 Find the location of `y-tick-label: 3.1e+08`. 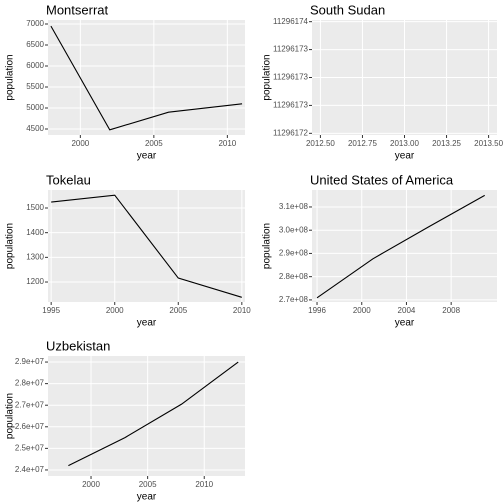

y-tick-label: 3.1e+08 is located at coordinates (294, 206).